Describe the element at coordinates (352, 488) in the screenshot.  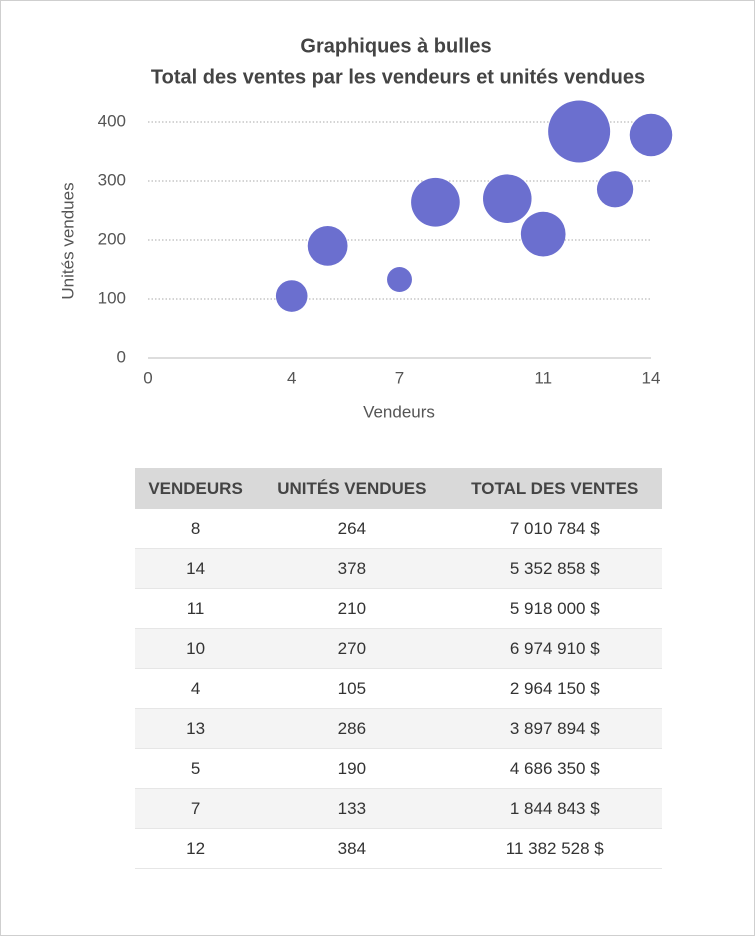
I see `column-header: UNITÉS VENDUES` at that location.